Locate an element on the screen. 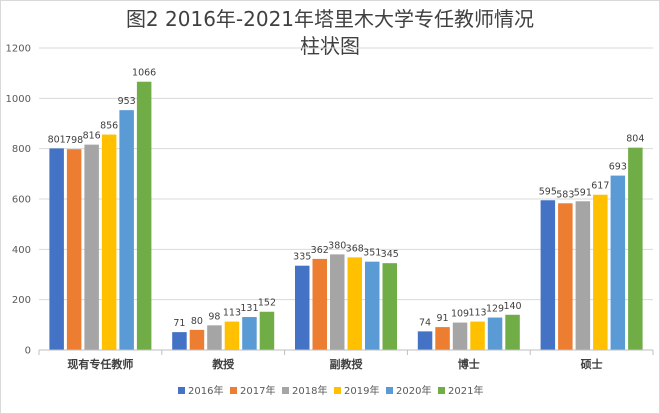 The image size is (660, 414). data-label: 617 is located at coordinates (600, 186).